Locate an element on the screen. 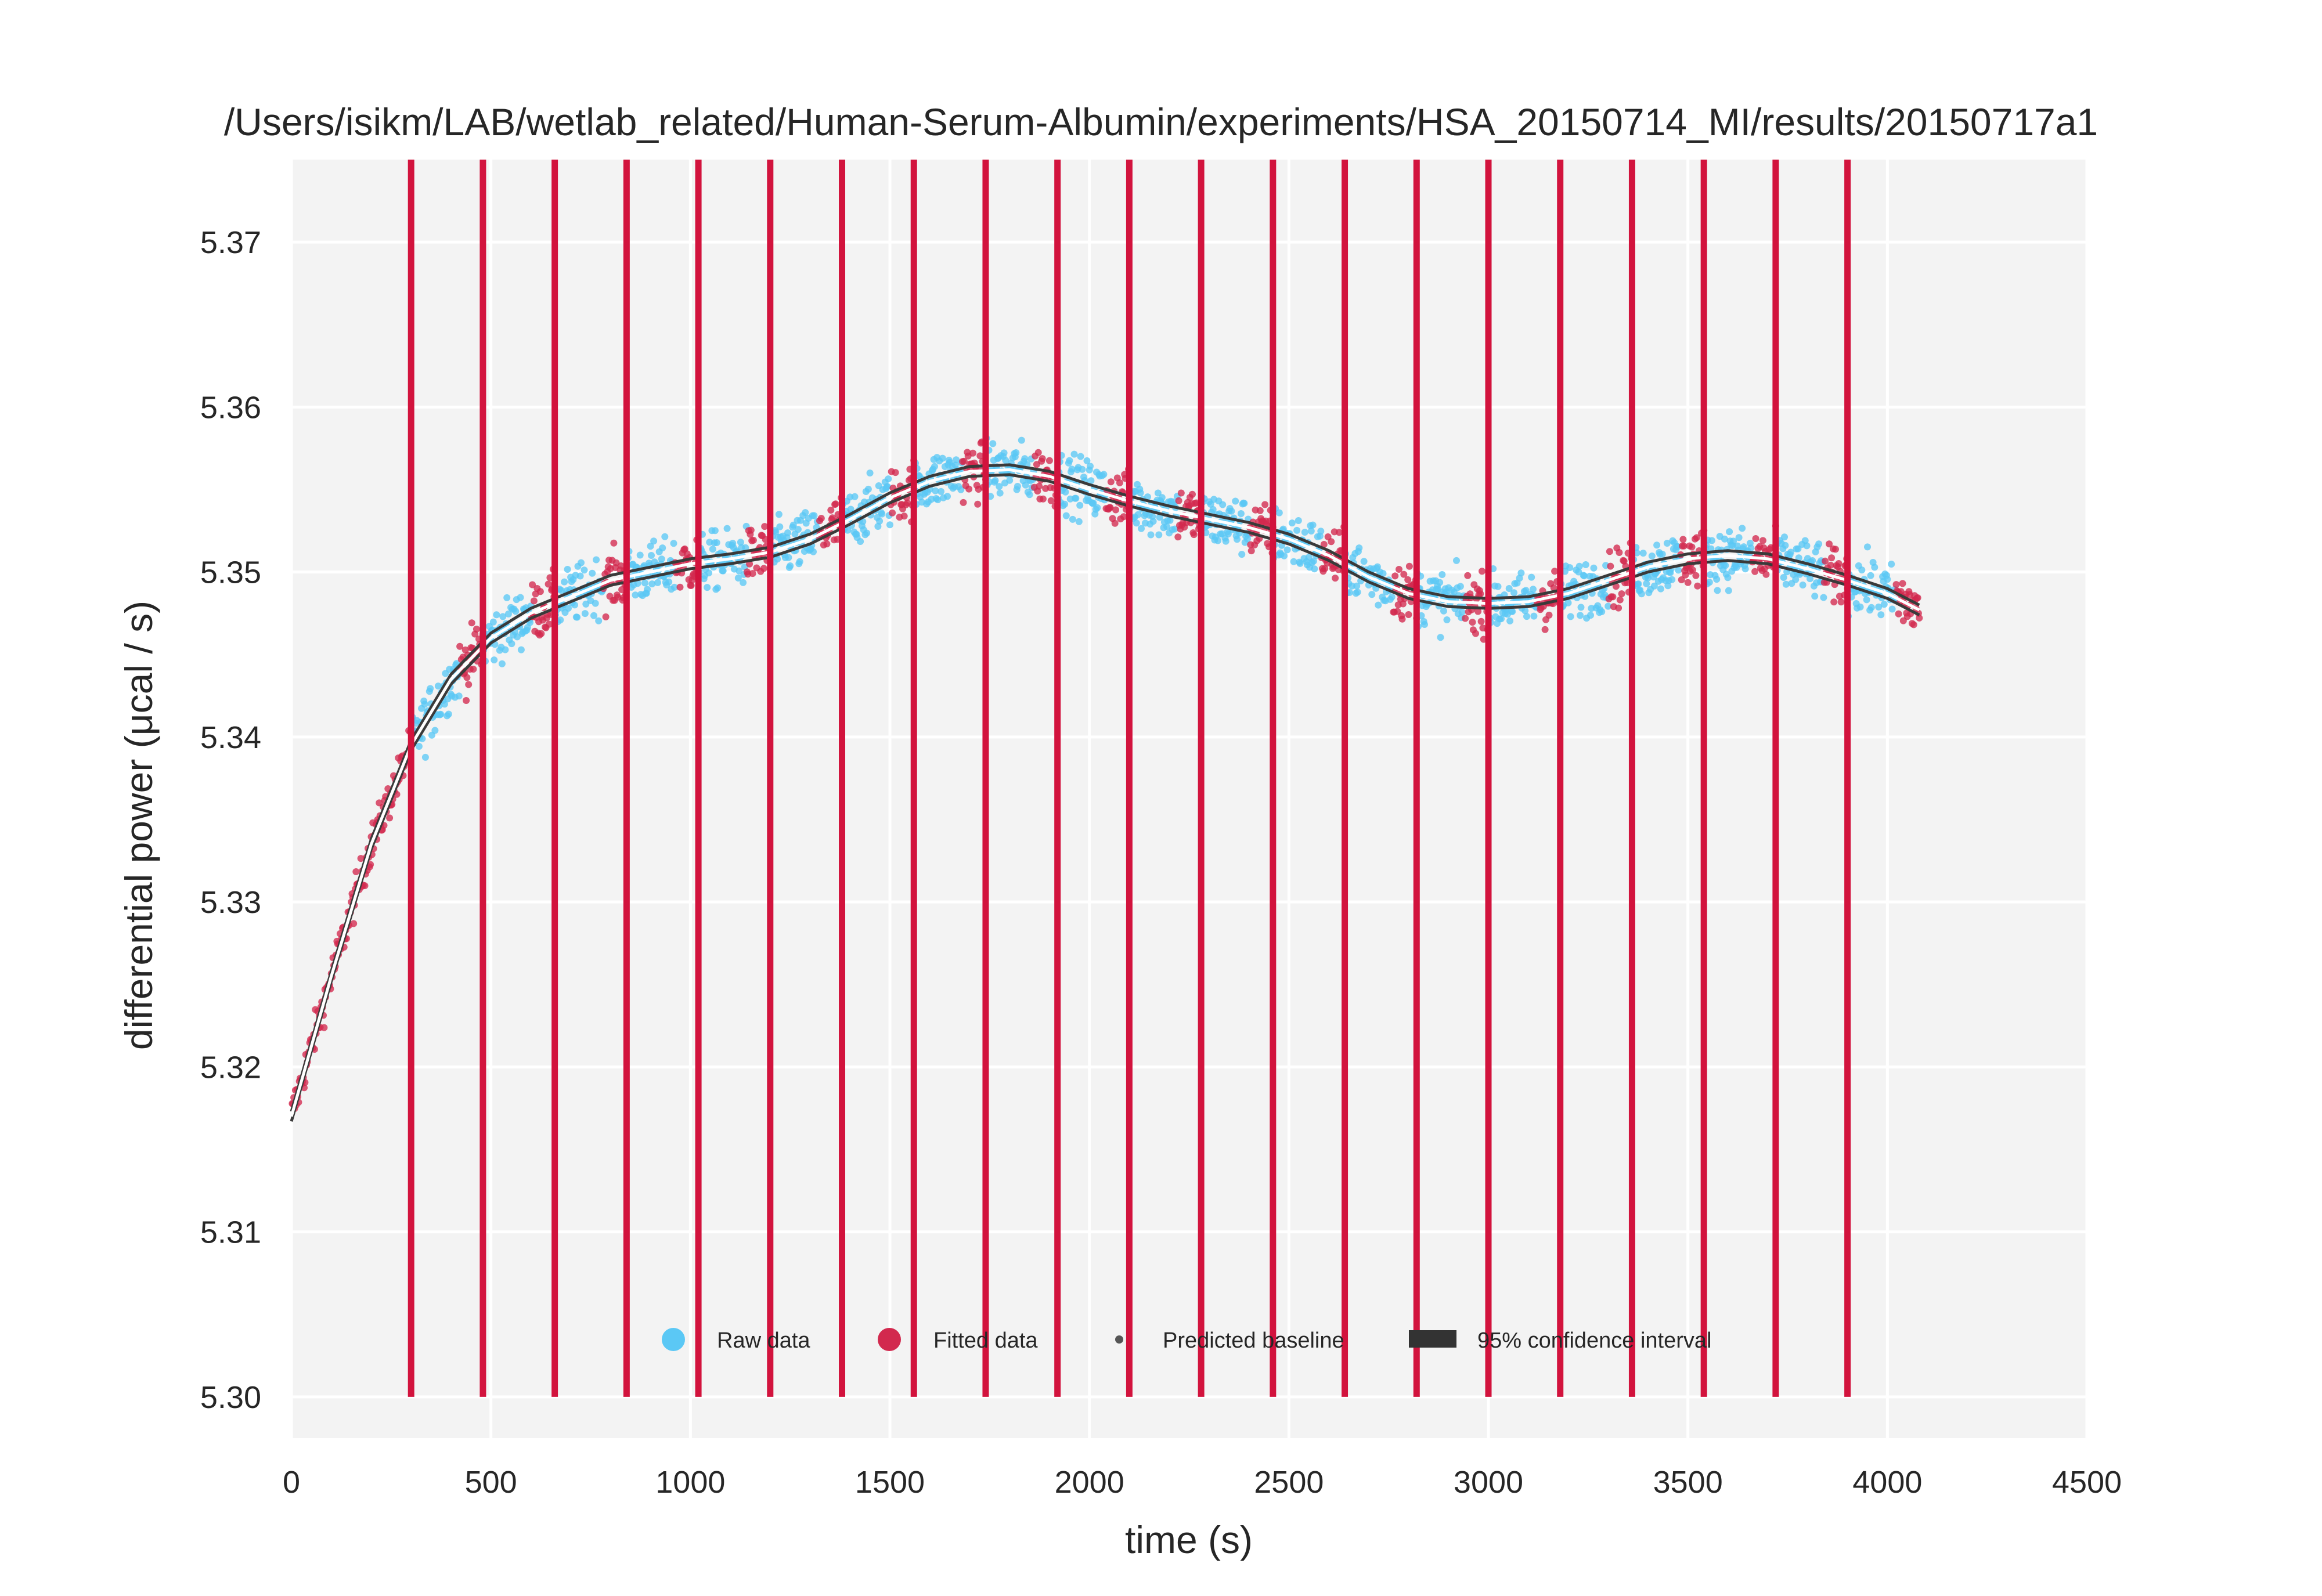  x-axis-ticks: 0 500 1000 1500 2000 2500 3000 3500 4000 4500 is located at coordinates (1202, 1483).